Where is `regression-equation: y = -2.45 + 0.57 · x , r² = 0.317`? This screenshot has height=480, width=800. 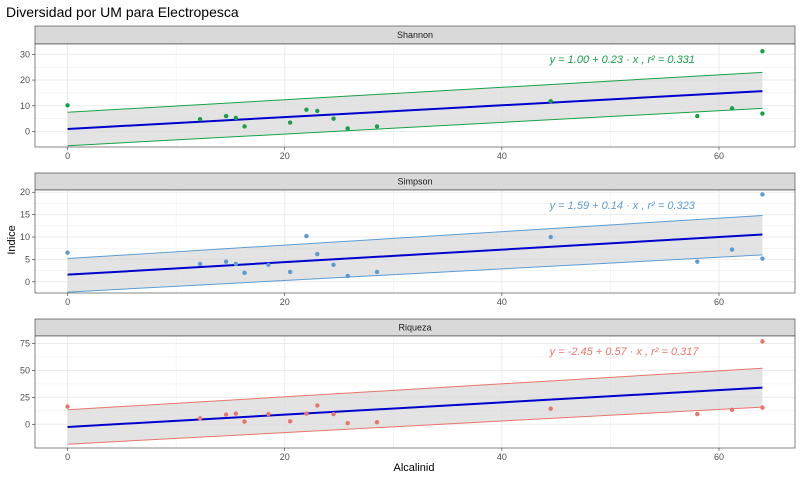 regression-equation: y = -2.45 + 0.57 · x , r² = 0.317 is located at coordinates (624, 352).